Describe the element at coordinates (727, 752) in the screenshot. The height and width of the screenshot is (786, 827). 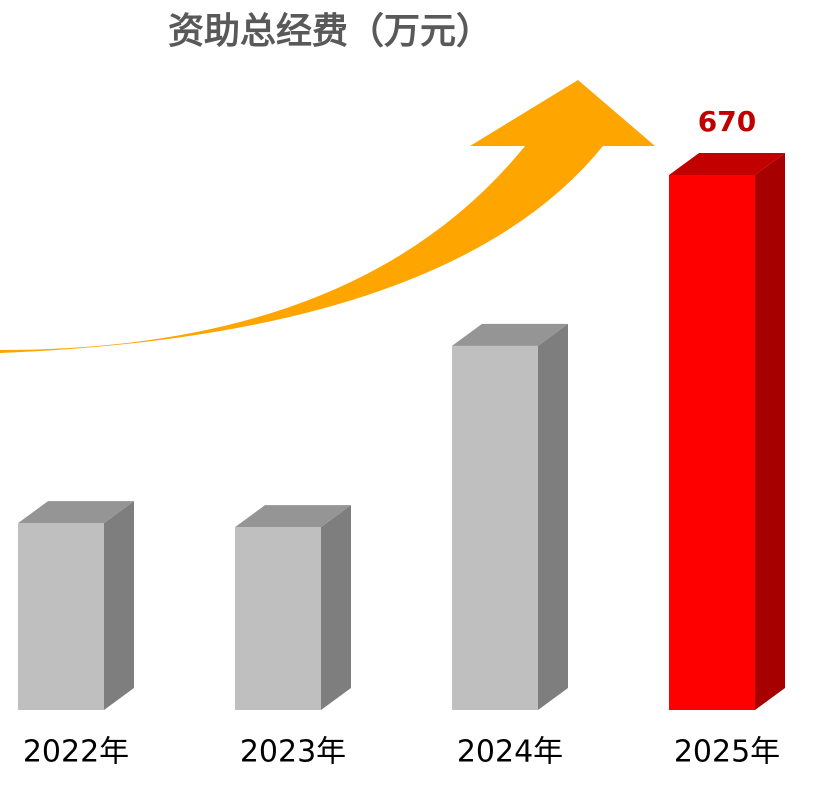
I see `x-tick-label: 2025年` at that location.